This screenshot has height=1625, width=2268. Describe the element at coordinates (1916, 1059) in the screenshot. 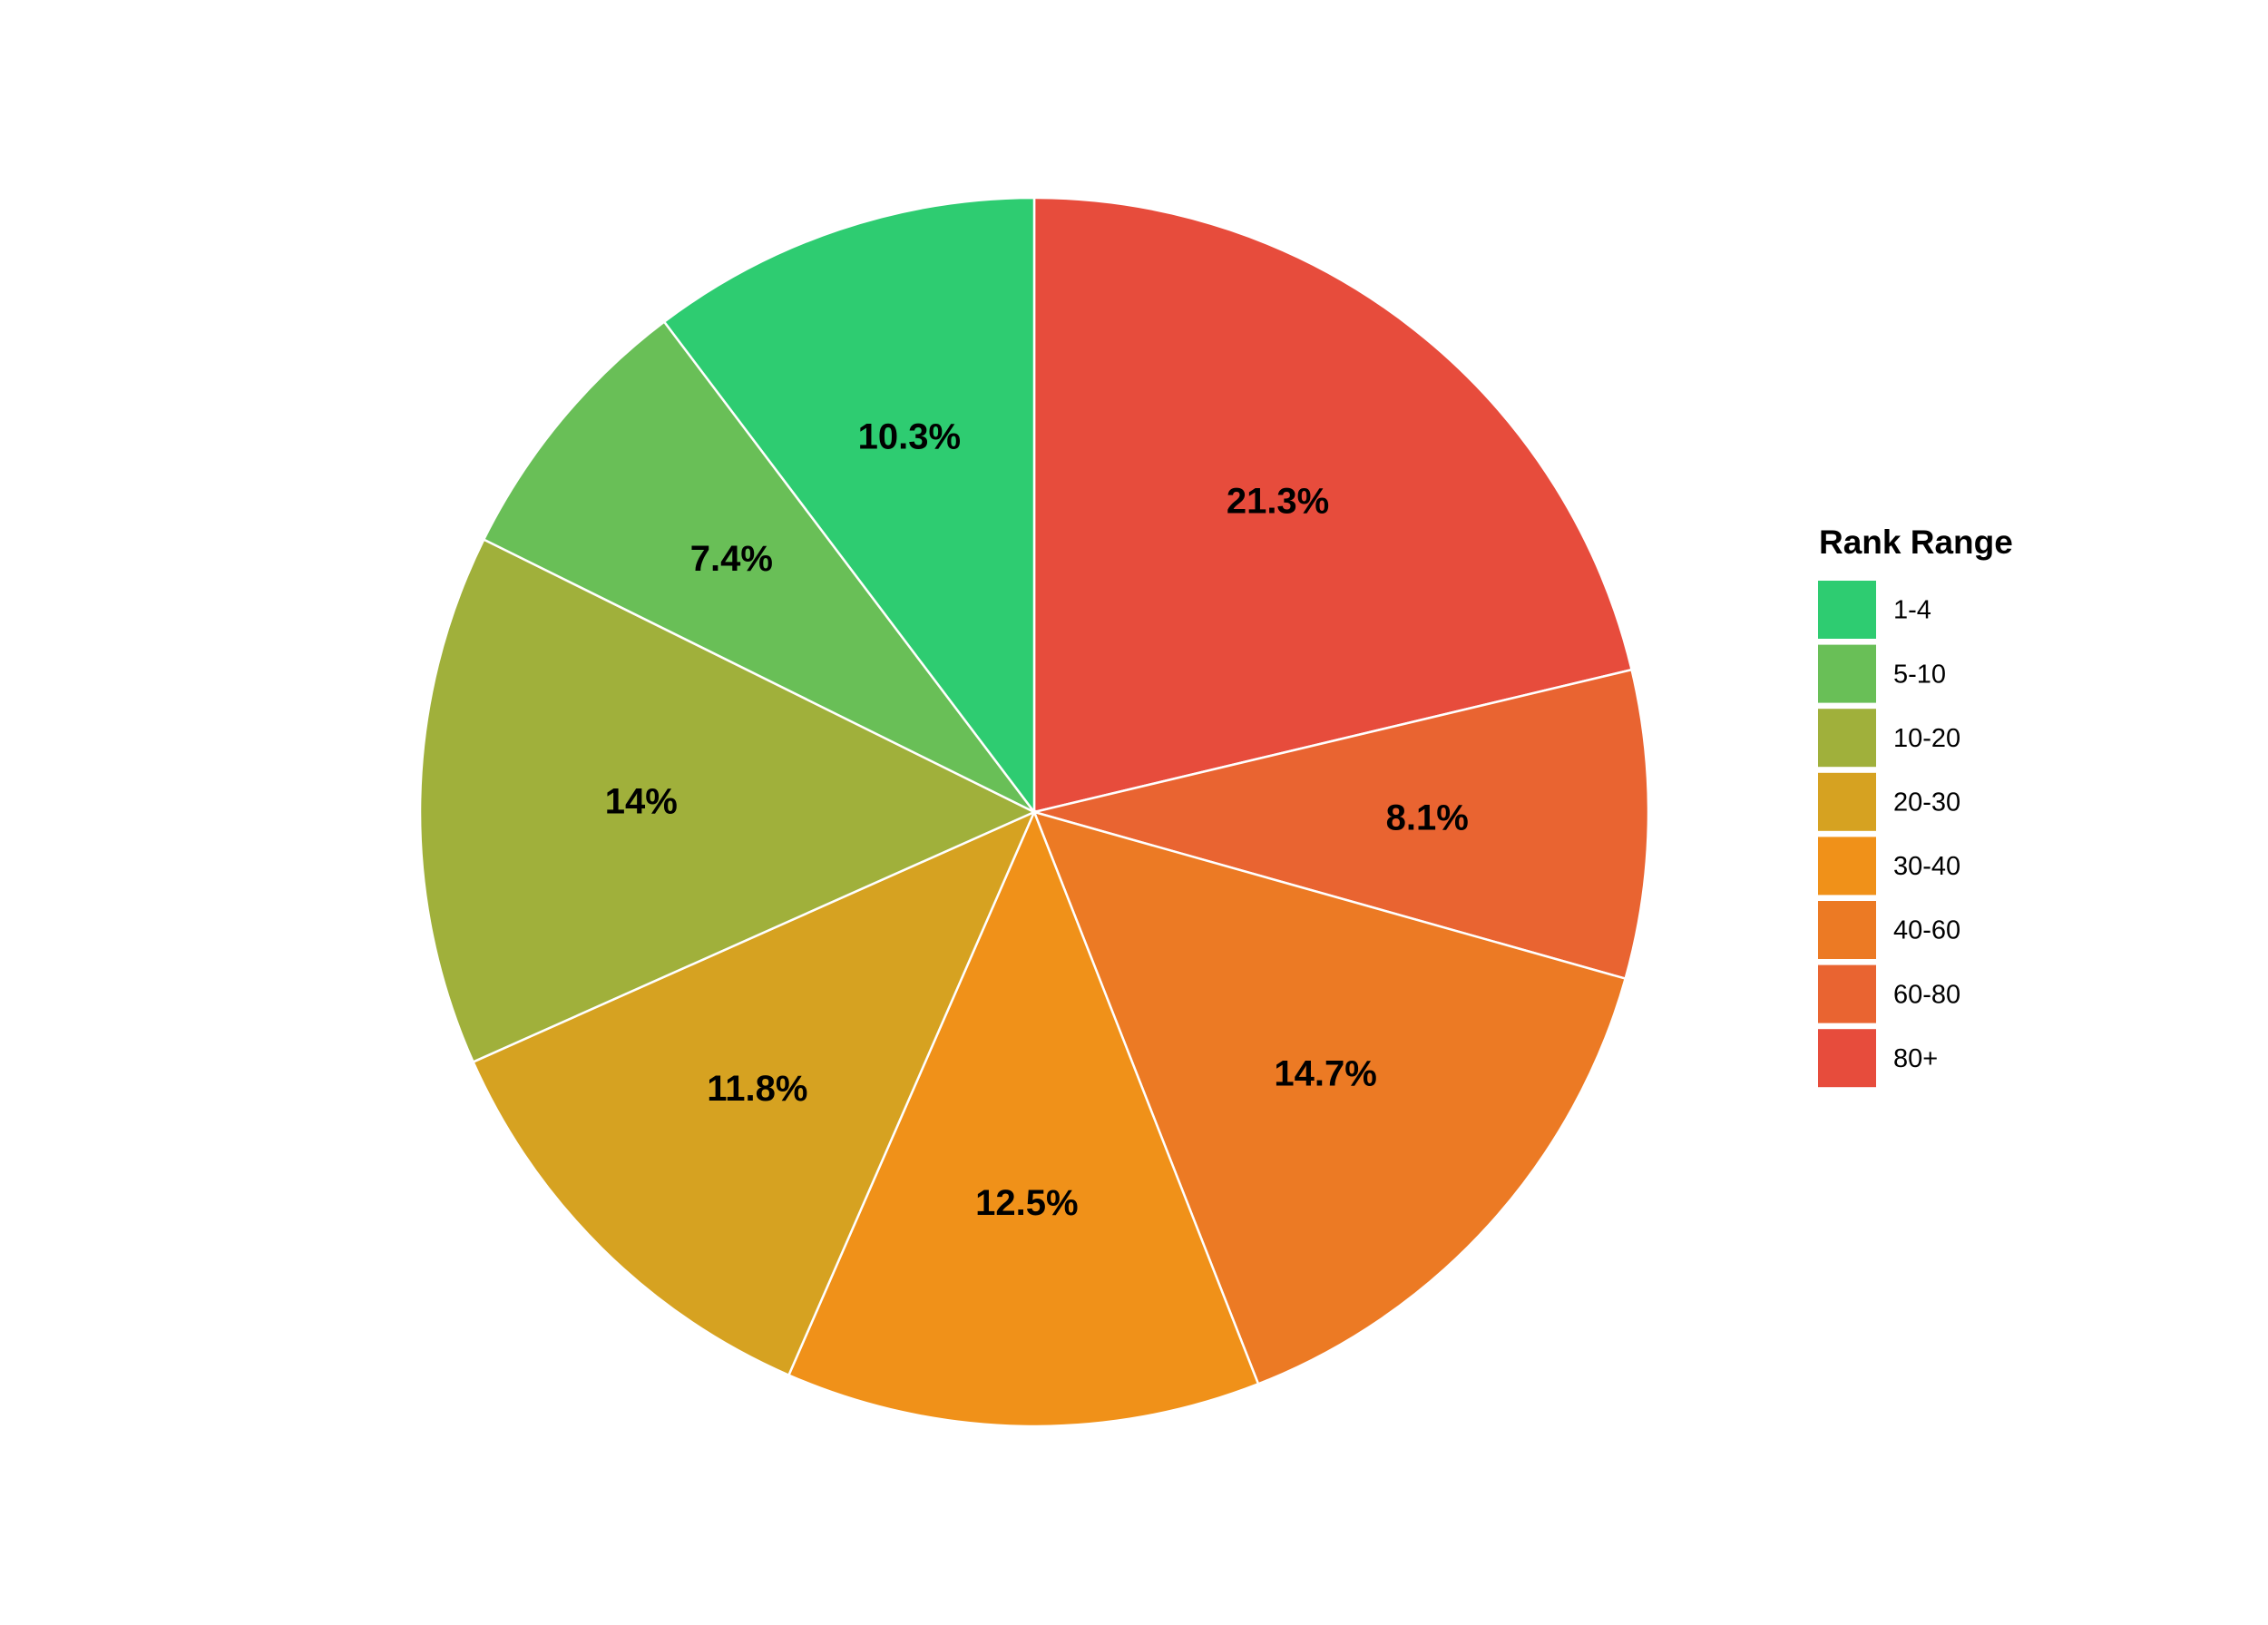

I see `legend-label-80plus: 80+` at that location.